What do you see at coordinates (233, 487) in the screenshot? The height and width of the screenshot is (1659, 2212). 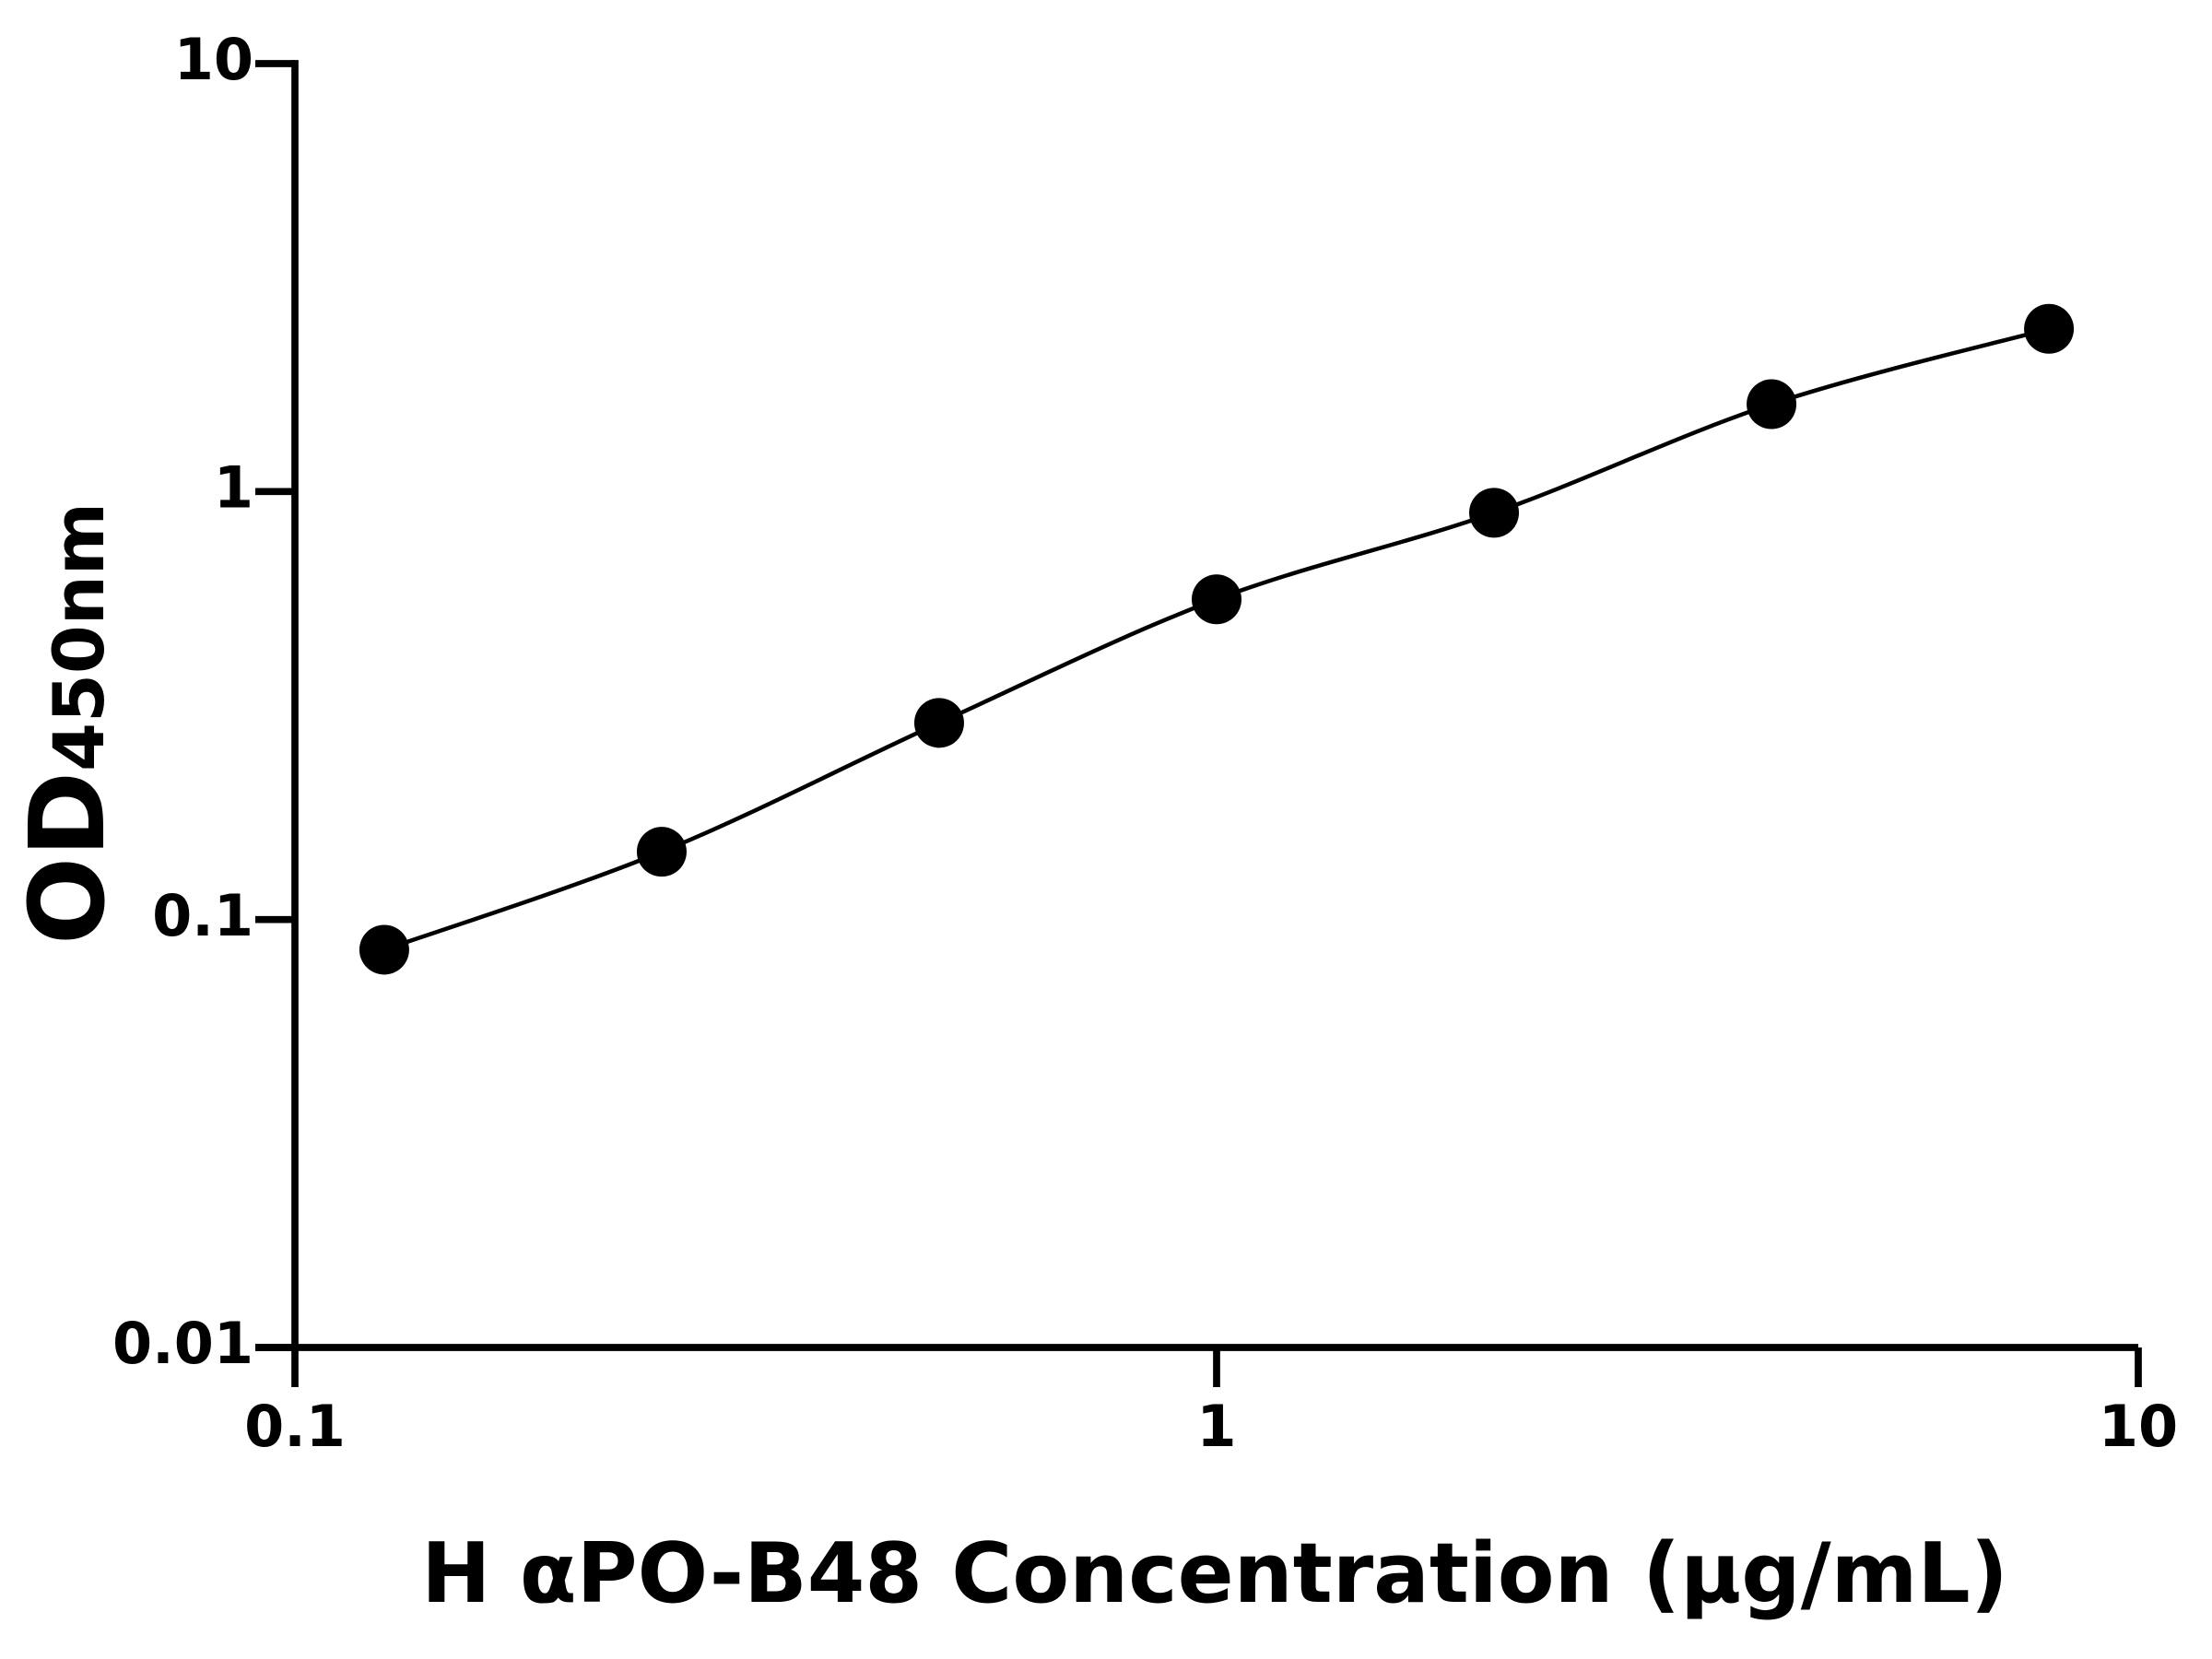 I see `y-tick-label: 1` at bounding box center [233, 487].